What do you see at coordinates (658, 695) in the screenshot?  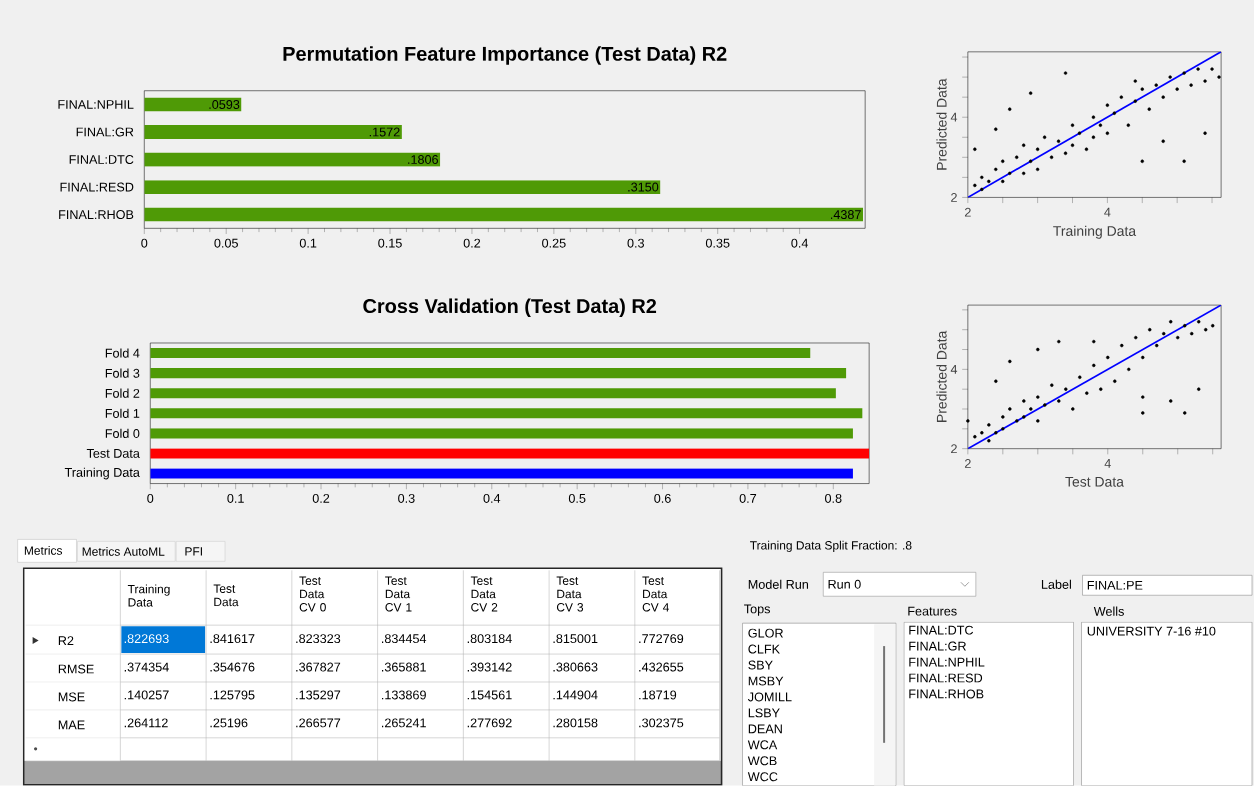 I see `text: .18719` at bounding box center [658, 695].